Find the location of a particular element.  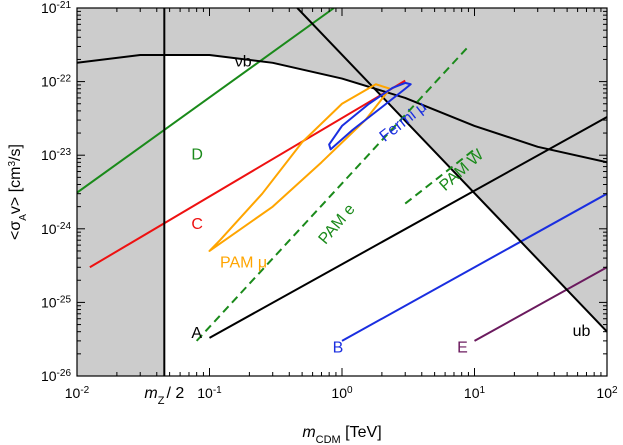

y-tick-label: 10-21 is located at coordinates (56, 8).